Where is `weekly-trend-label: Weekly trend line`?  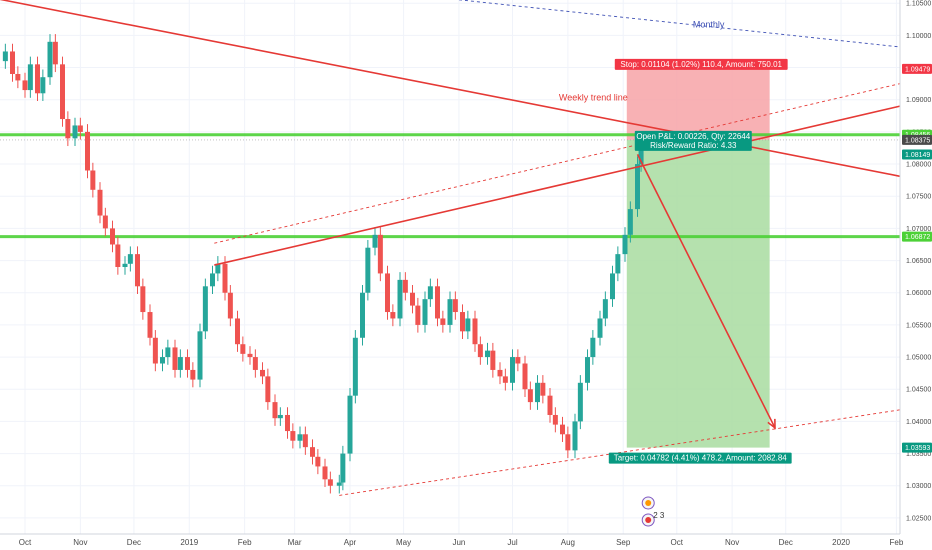
weekly-trend-label: Weekly trend line is located at coordinates (593, 97).